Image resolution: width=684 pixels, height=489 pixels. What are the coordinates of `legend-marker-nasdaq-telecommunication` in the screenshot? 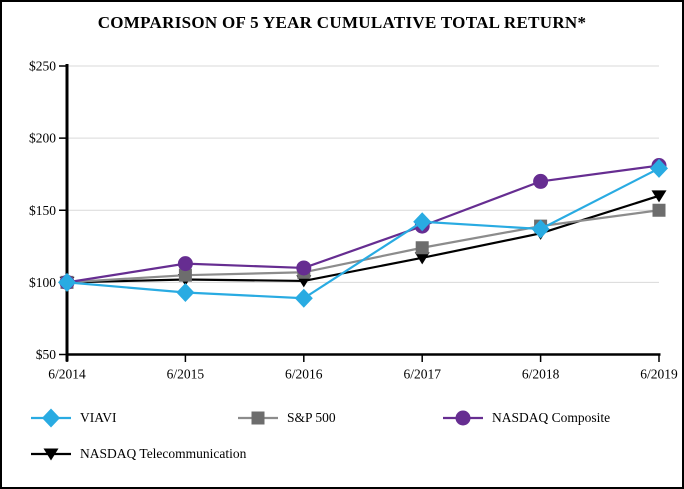 It's located at (51, 454).